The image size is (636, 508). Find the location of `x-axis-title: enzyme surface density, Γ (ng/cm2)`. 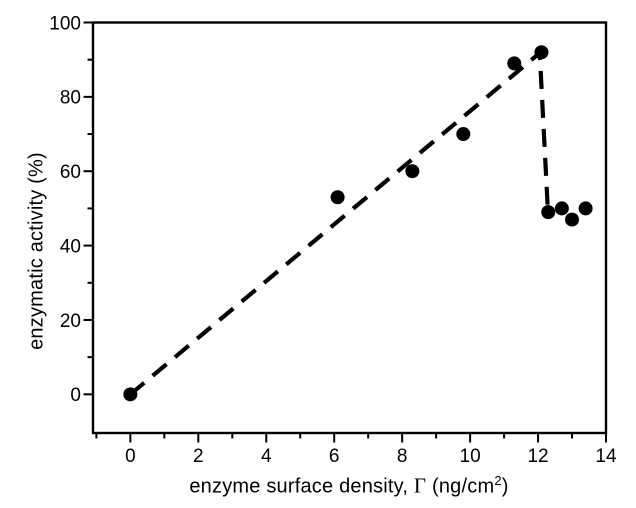

x-axis-title: enzyme surface density, Γ (ng/cm2) is located at coordinates (348, 486).